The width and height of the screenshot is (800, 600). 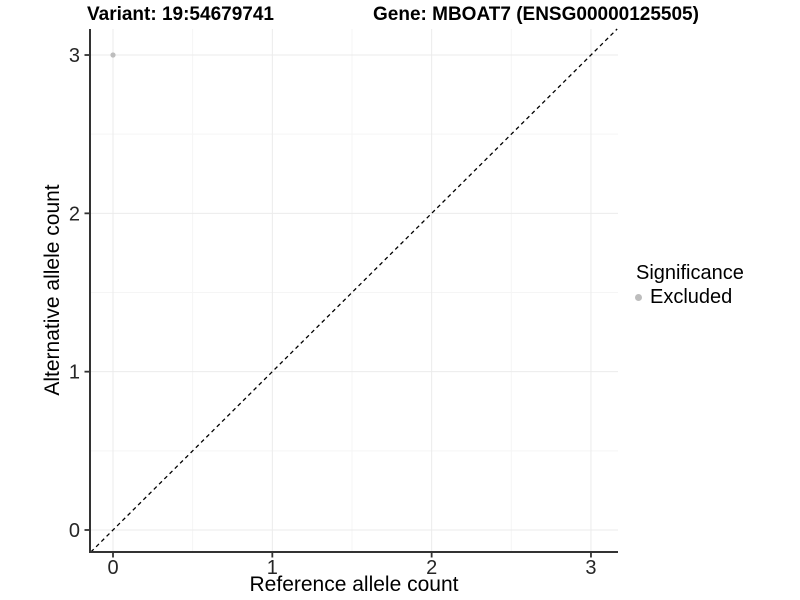 What do you see at coordinates (74, 56) in the screenshot?
I see `y-tick-label: 3` at bounding box center [74, 56].